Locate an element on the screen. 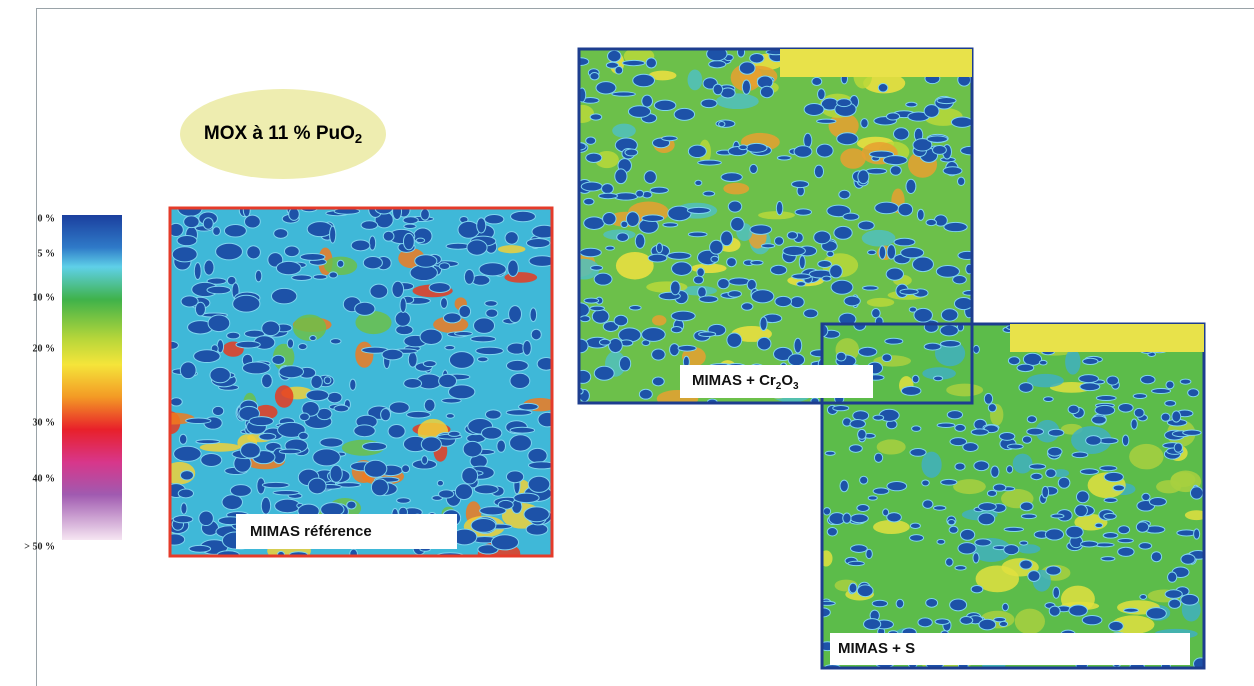 The image size is (1254, 686). scale-label: 0 % is located at coordinates (47, 218).